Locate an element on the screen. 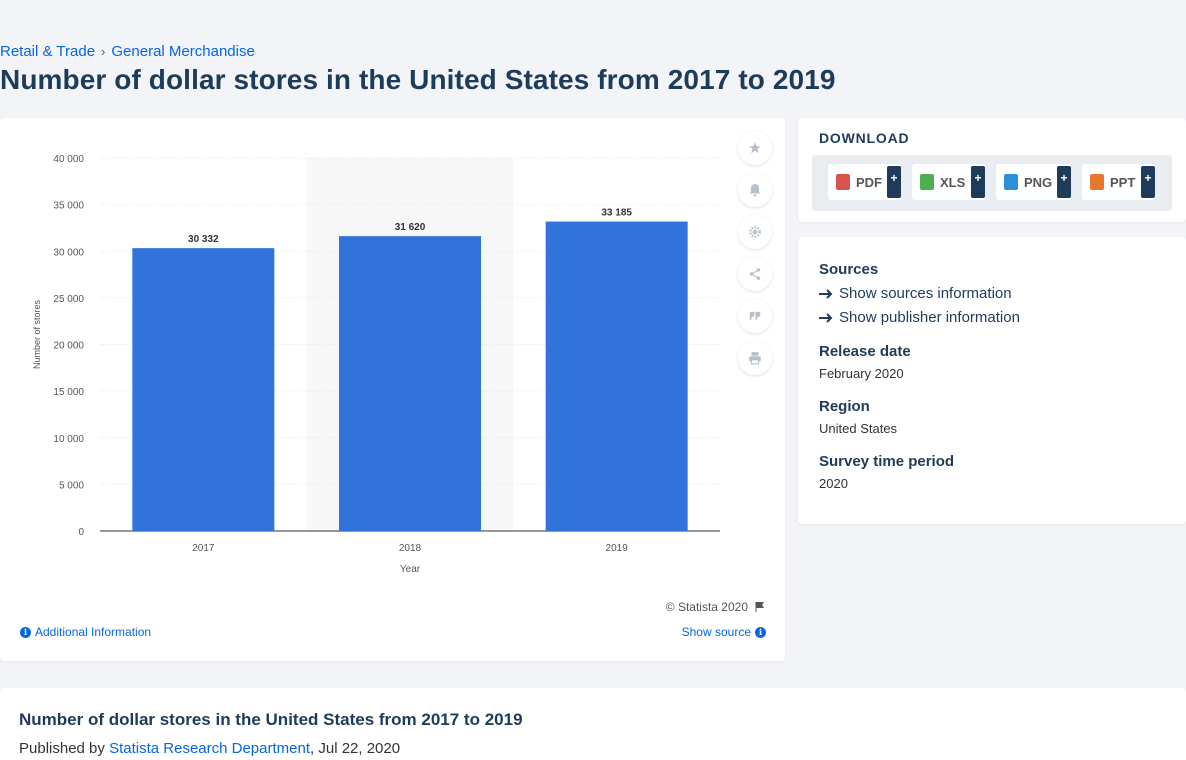 The width and height of the screenshot is (1186, 760). notification-button is located at coordinates (755, 190).